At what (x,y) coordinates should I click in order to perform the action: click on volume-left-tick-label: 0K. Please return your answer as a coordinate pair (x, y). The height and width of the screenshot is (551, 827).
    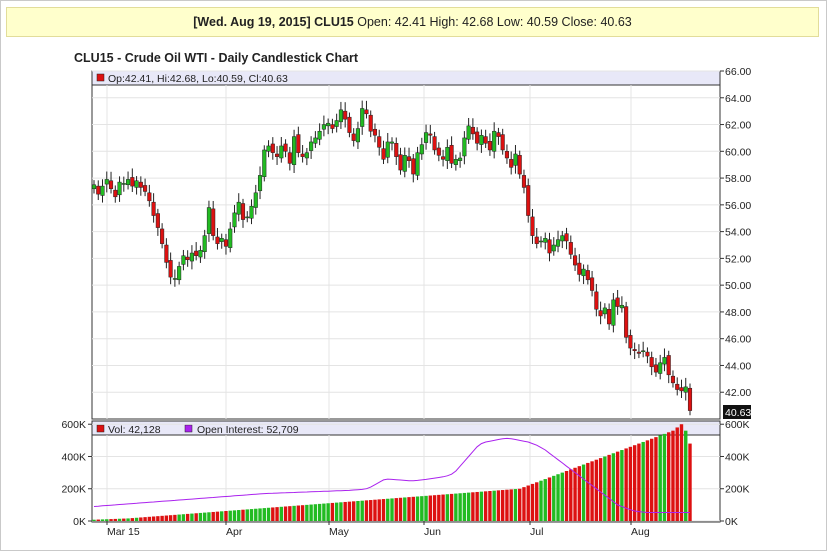
    Looking at the image, I should click on (79, 522).